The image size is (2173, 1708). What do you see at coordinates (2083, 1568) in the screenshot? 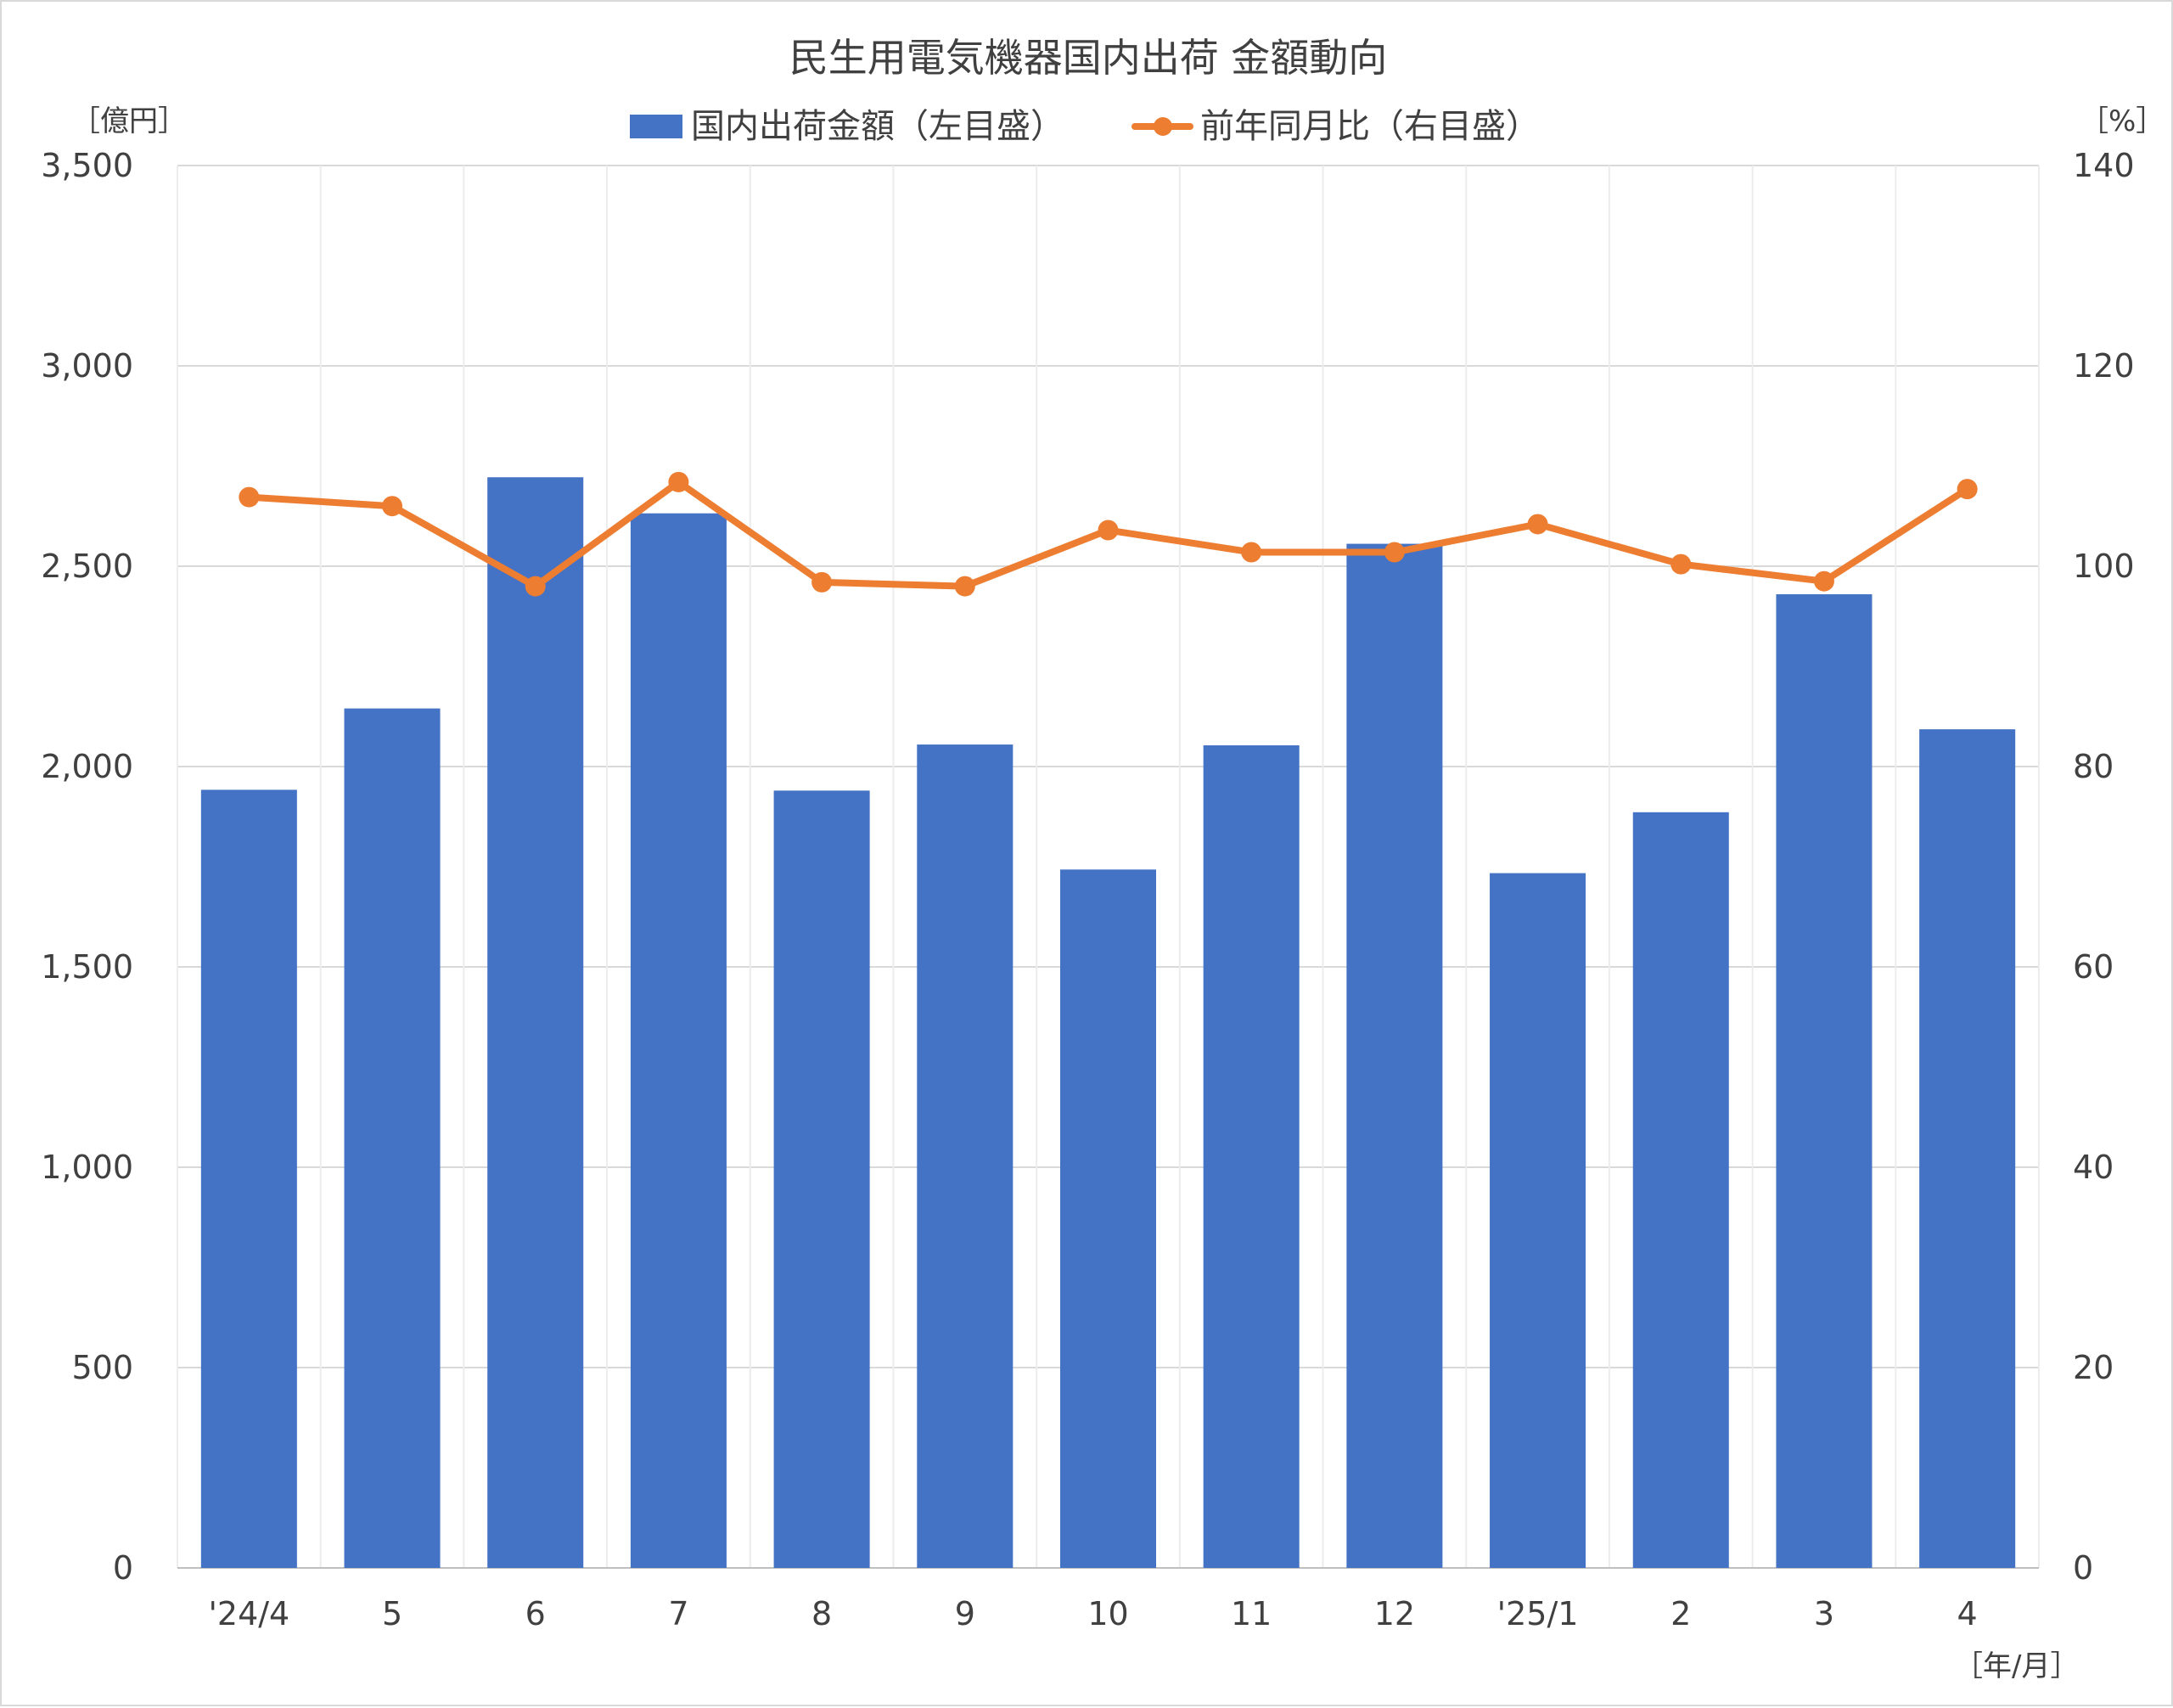
I see `y-right-tick-label: 0` at bounding box center [2083, 1568].